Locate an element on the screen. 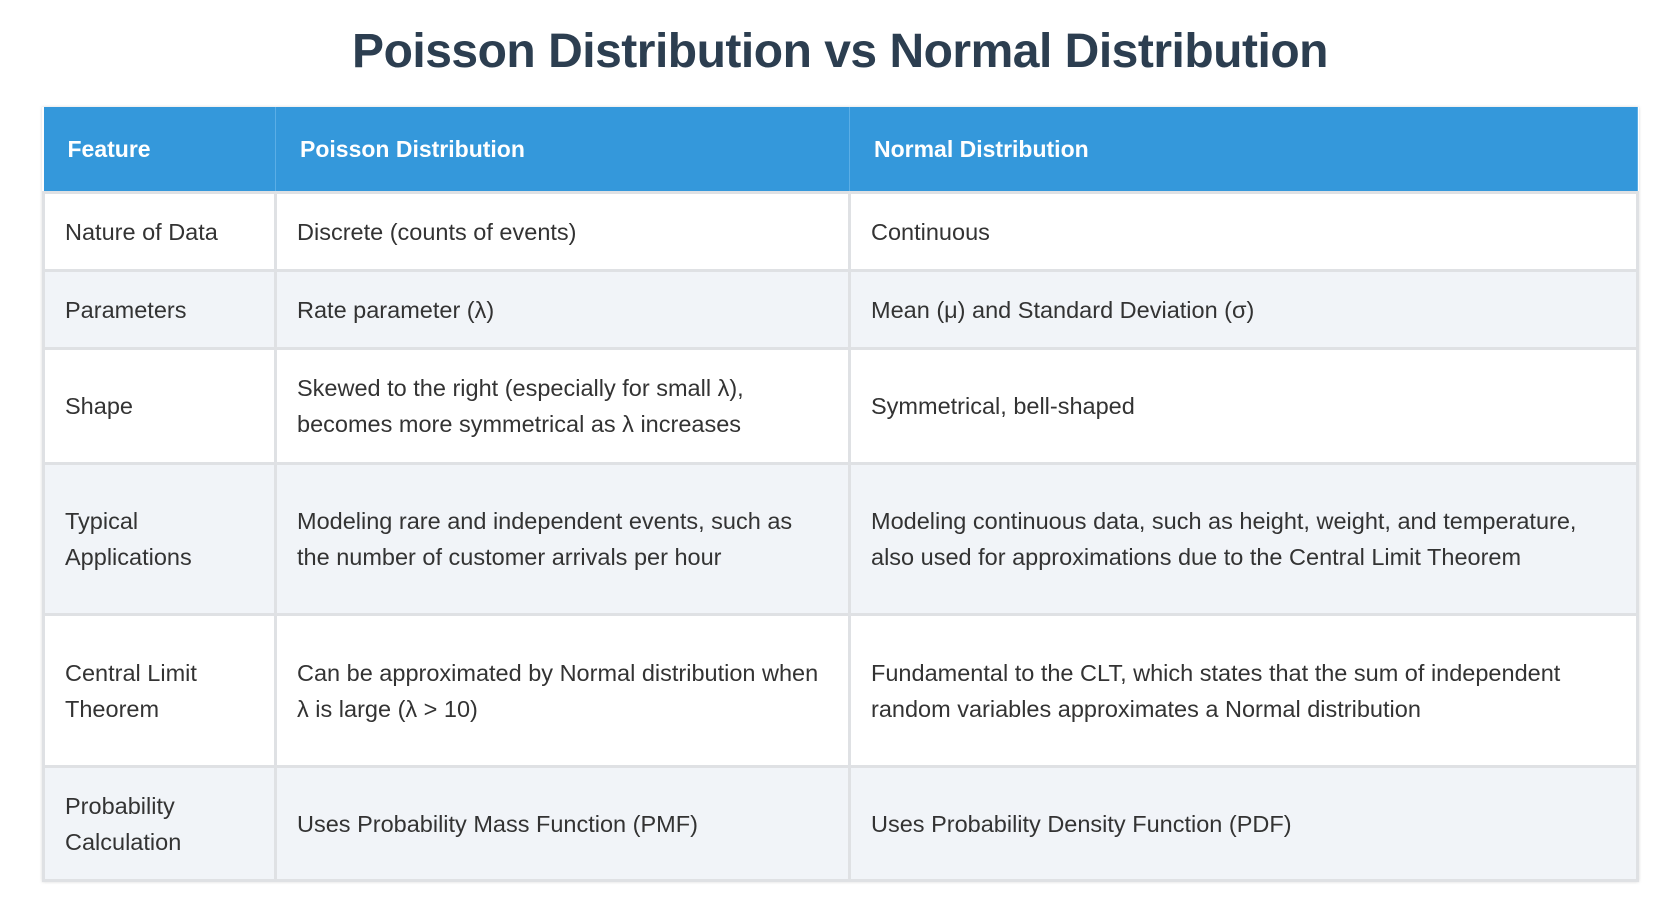 The height and width of the screenshot is (922, 1680). feature-cell: Probability Calculation is located at coordinates (159, 823).